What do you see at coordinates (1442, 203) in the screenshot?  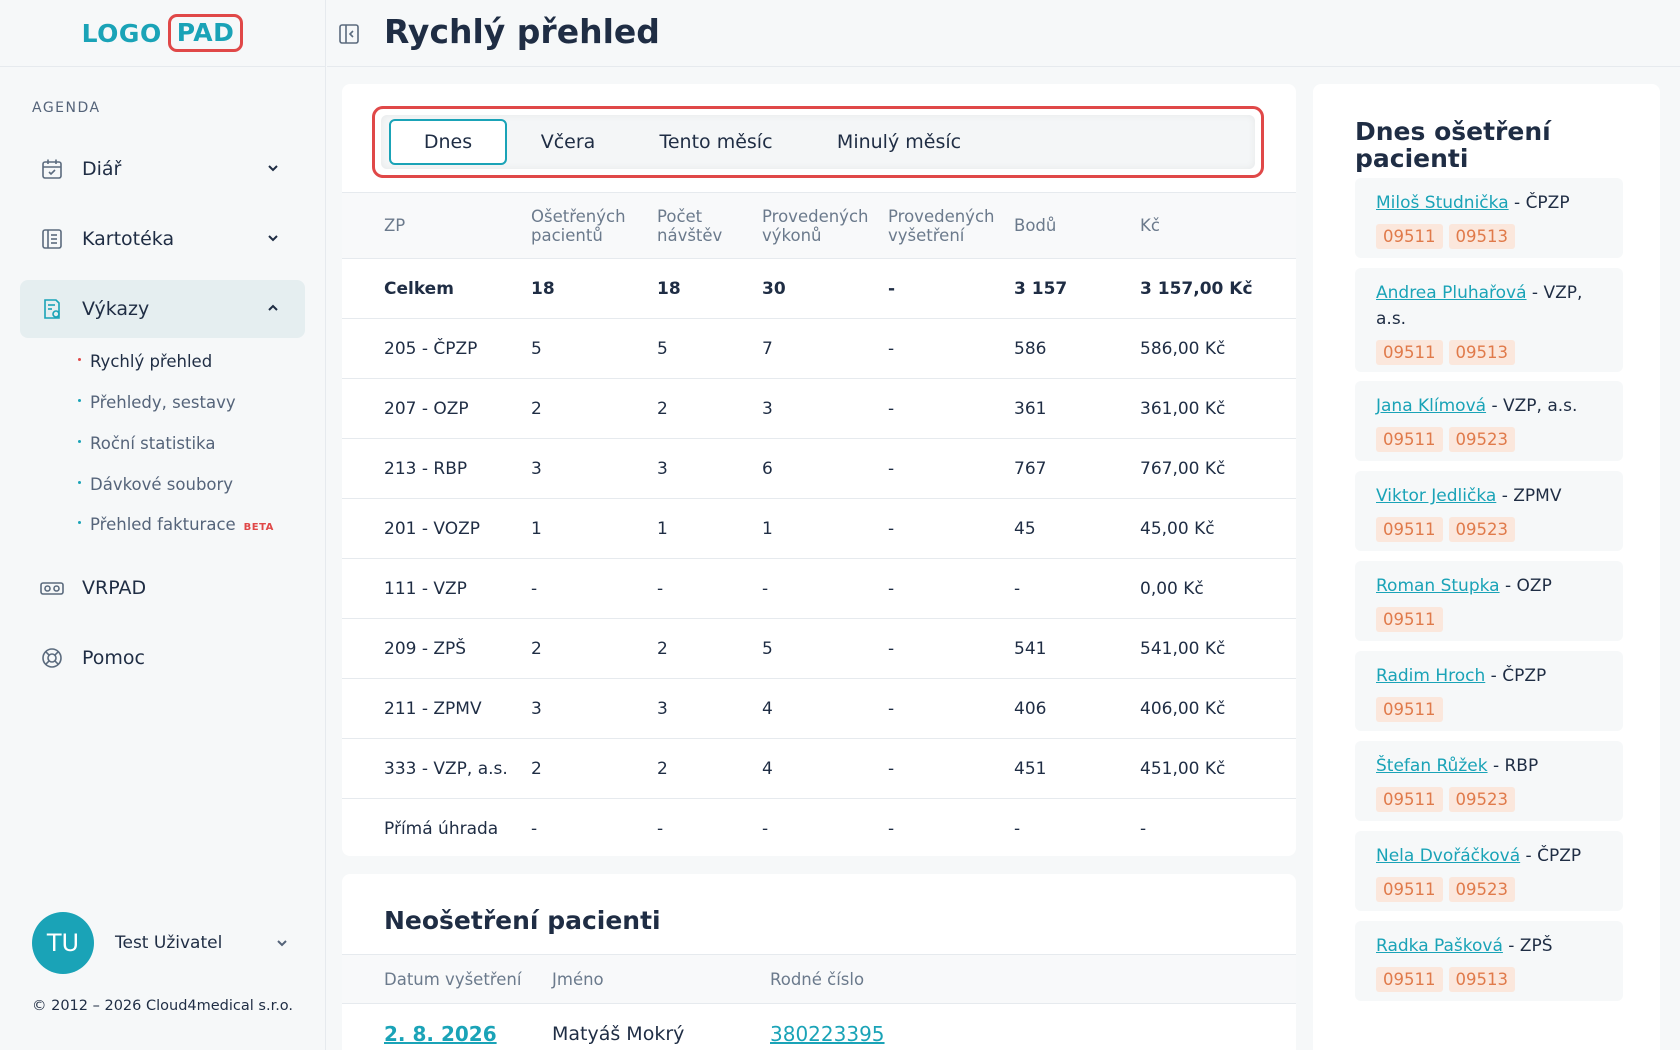 I see `patient-link: Miloš Studnička` at bounding box center [1442, 203].